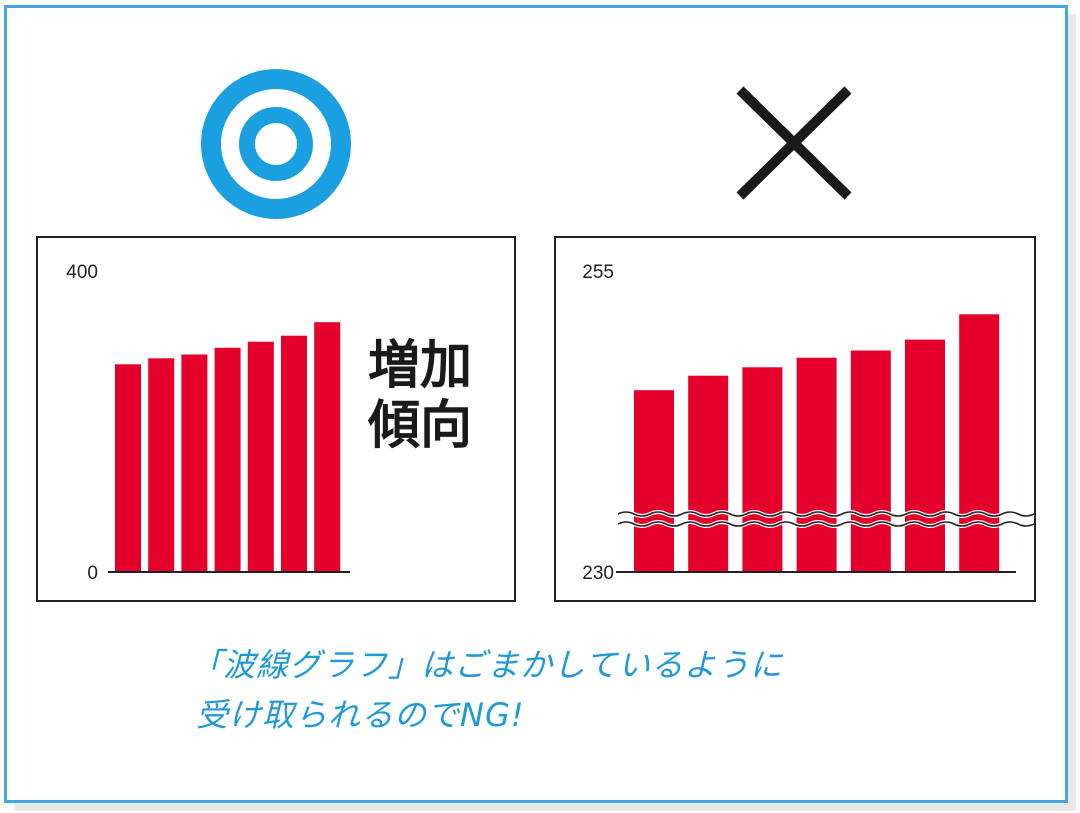 This screenshot has height=813, width=1080. What do you see at coordinates (1071, 409) in the screenshot?
I see `frame-shadow-right` at bounding box center [1071, 409].